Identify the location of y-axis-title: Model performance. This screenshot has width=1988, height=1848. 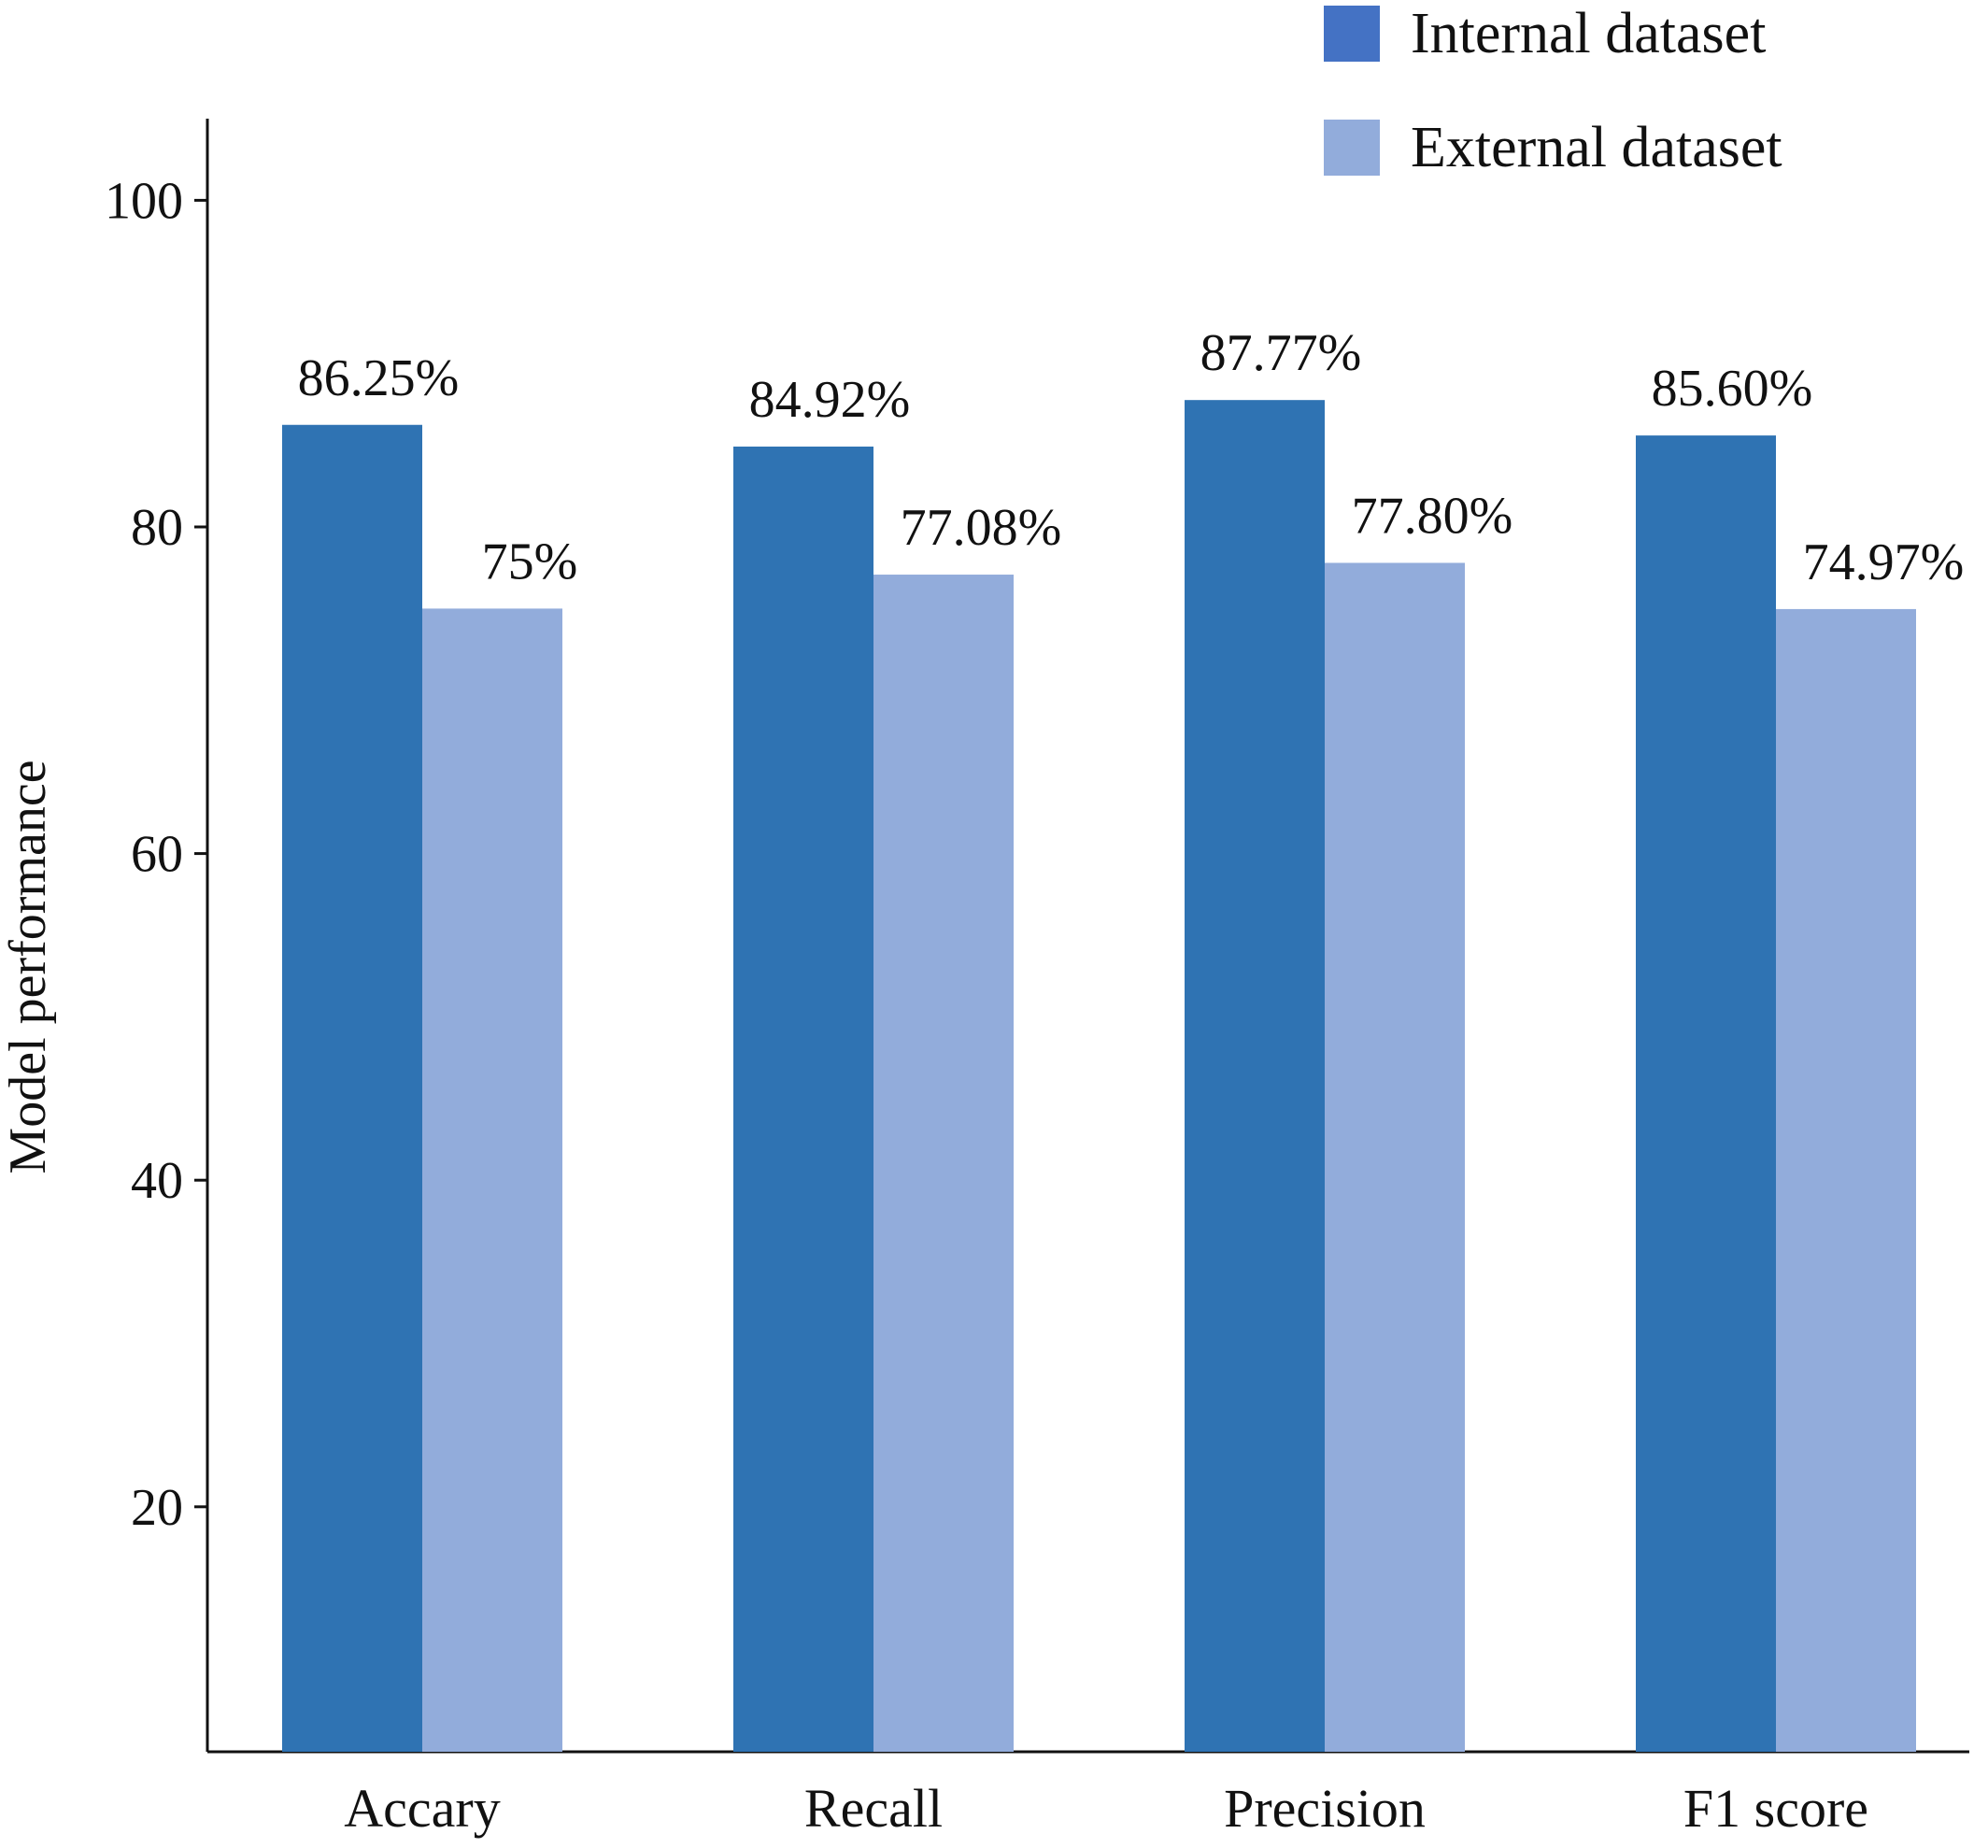
(28, 966).